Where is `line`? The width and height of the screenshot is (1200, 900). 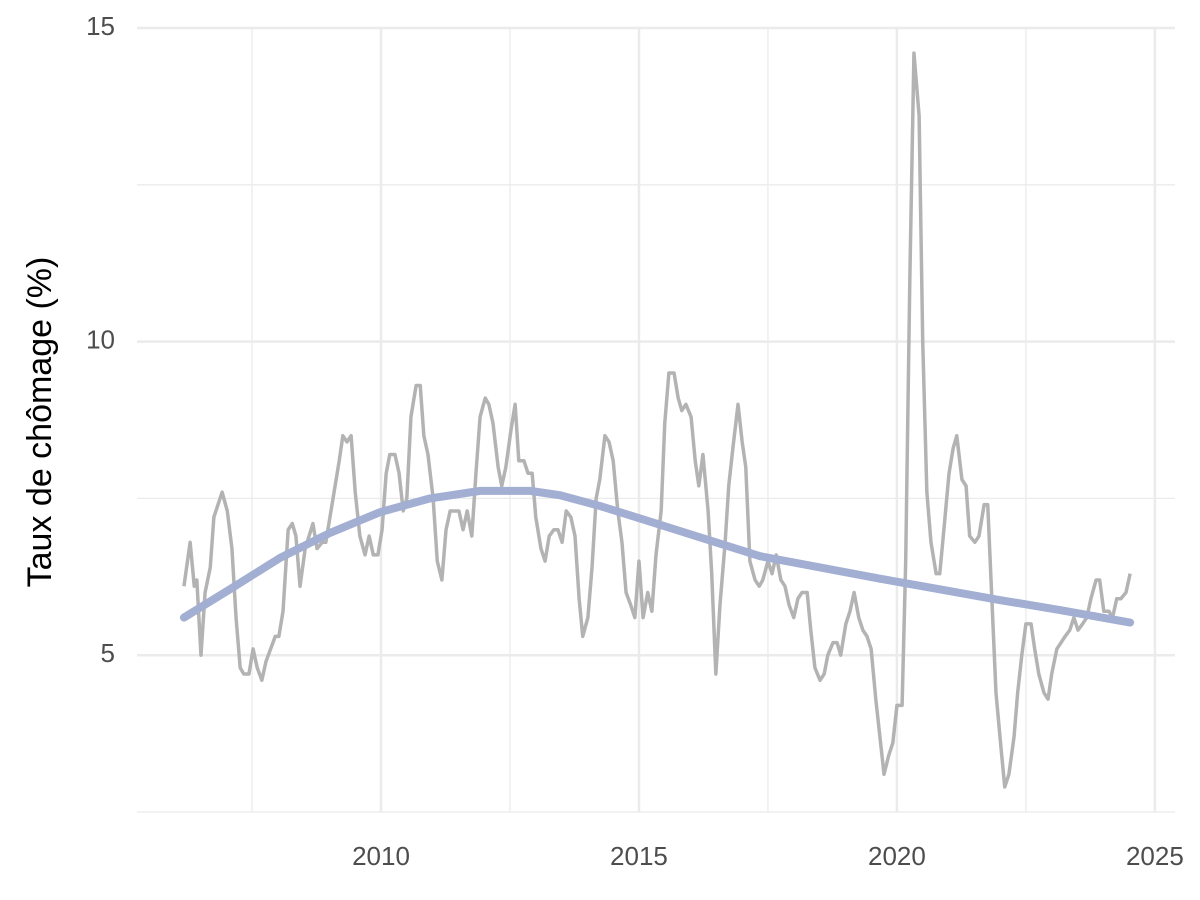
line is located at coordinates (657, 556).